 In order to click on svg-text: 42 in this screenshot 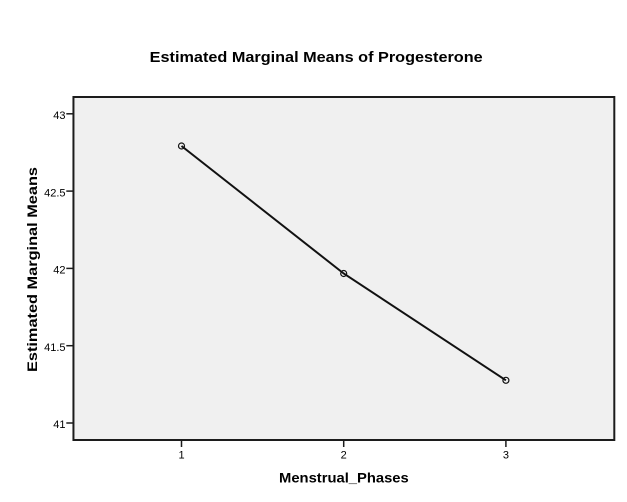, I will do `click(59, 271)`.